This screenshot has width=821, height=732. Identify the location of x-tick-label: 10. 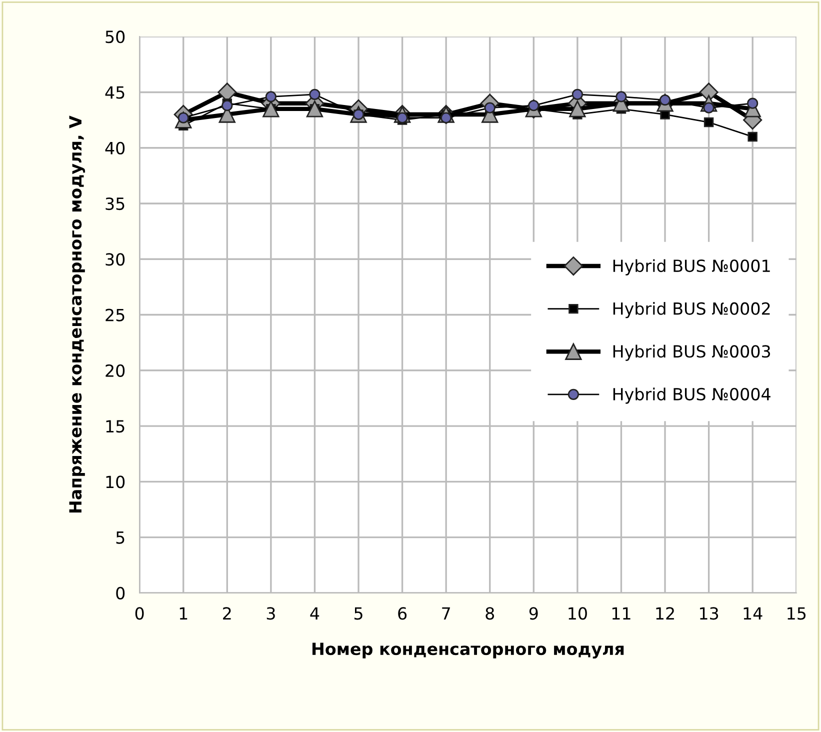
(577, 613).